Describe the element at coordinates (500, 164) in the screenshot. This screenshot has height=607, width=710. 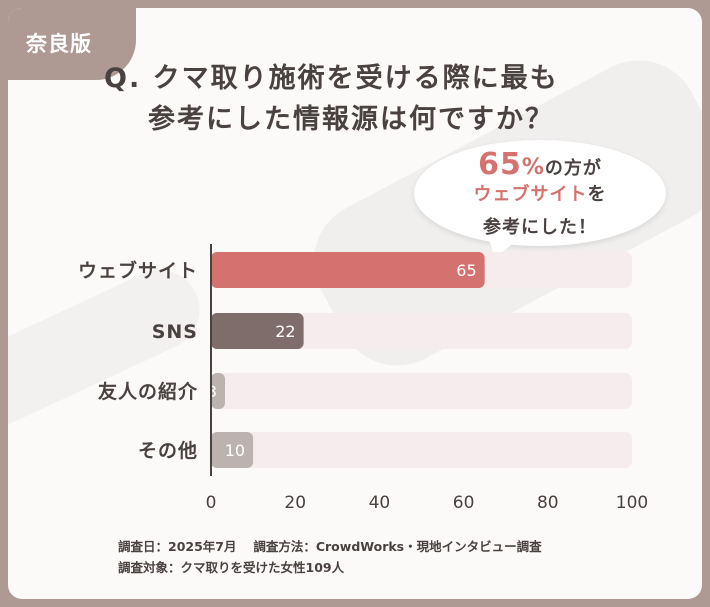
I see `callout-value: 65` at that location.